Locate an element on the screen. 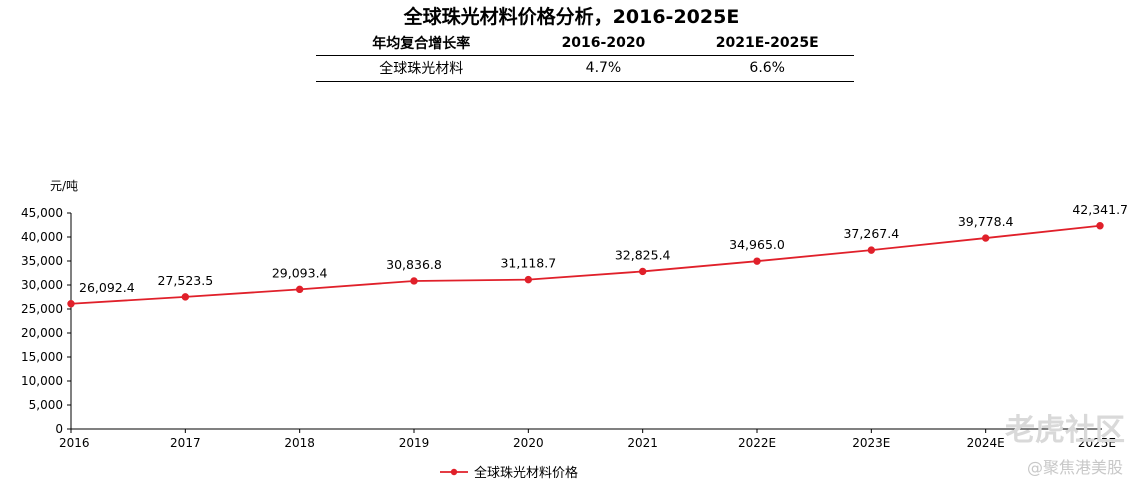 The width and height of the screenshot is (1143, 491). cagr-value-period-2: 6.6% is located at coordinates (767, 68).